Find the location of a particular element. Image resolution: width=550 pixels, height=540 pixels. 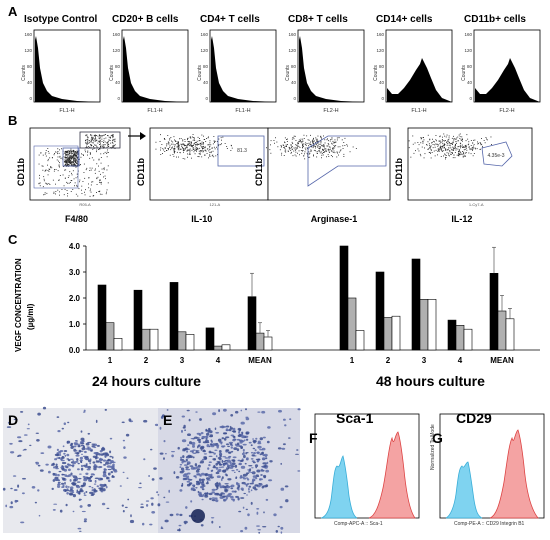

cd29-stained-peak is located at coordinates (514, 474).